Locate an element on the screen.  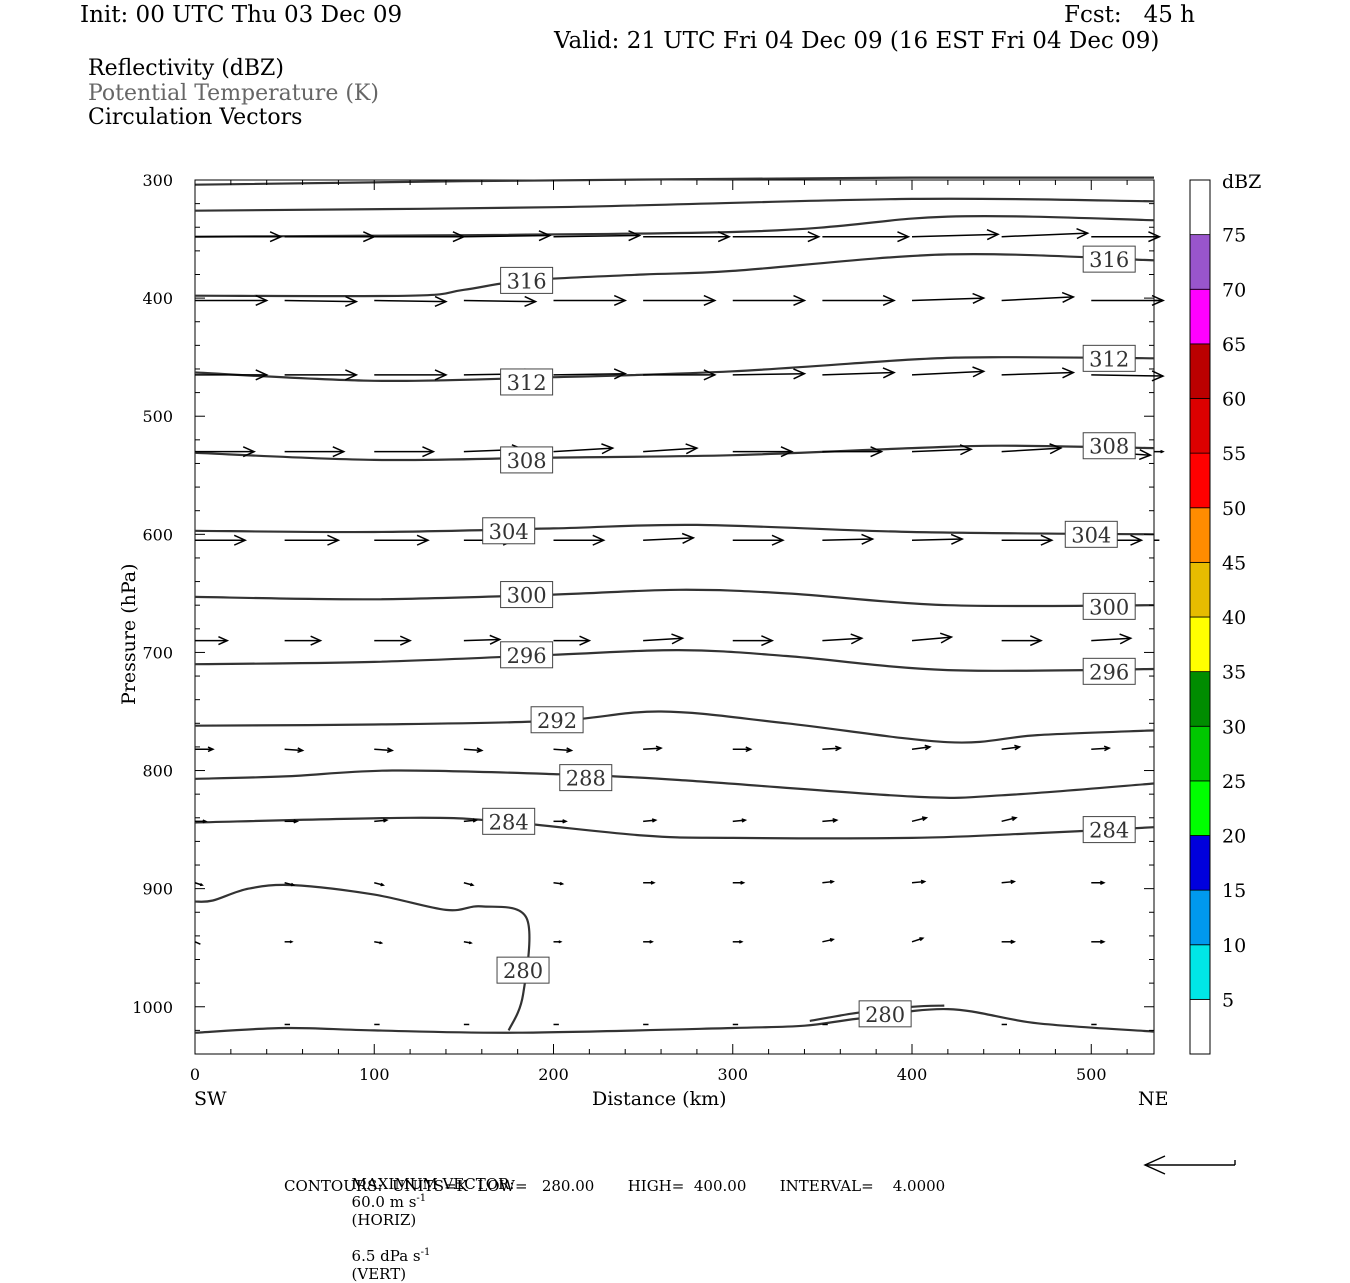
contour-label: 316 is located at coordinates (527, 281).